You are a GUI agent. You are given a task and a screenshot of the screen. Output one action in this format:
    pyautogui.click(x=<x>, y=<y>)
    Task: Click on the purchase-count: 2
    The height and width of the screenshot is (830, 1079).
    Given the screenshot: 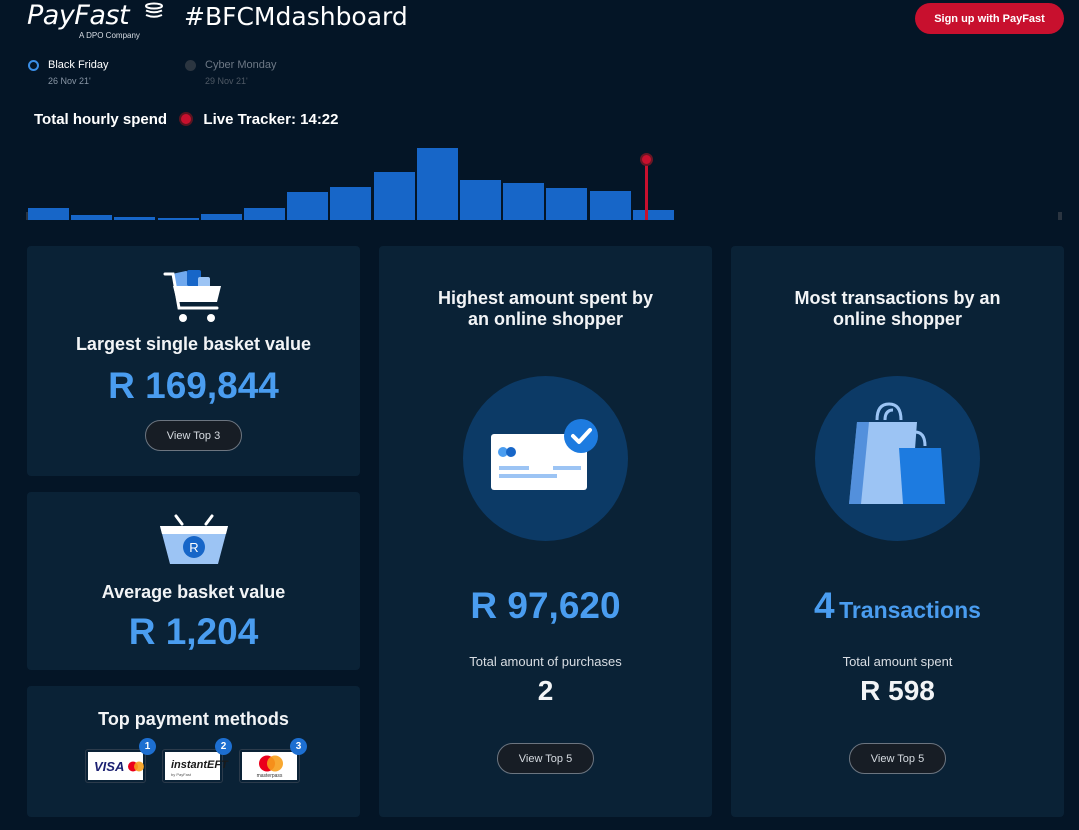 What is the action you would take?
    pyautogui.click(x=545, y=690)
    